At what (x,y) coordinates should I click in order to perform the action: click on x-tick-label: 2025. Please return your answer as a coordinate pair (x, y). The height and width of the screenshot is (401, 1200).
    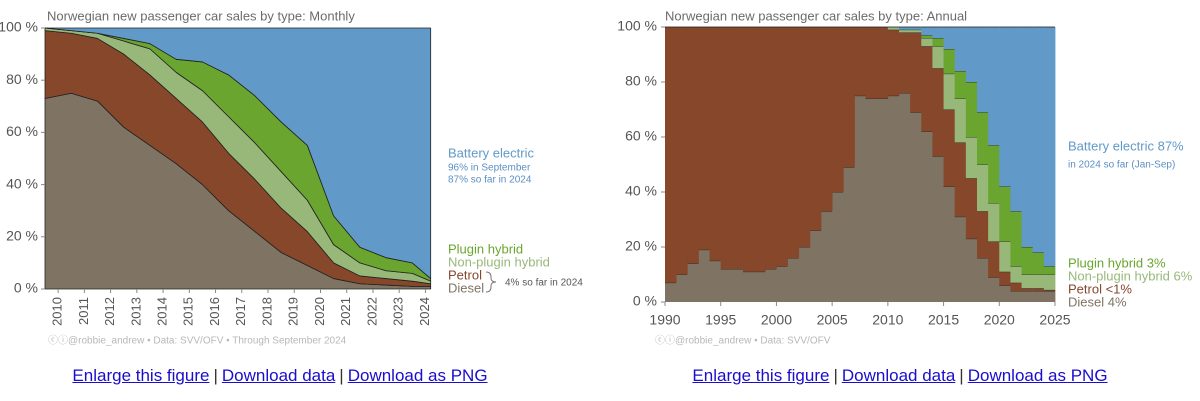
    Looking at the image, I should click on (1054, 320).